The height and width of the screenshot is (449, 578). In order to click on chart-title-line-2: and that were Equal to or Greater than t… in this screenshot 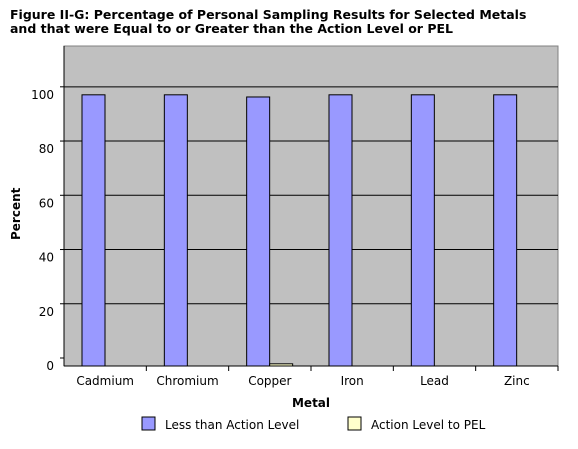, I will do `click(231, 28)`.